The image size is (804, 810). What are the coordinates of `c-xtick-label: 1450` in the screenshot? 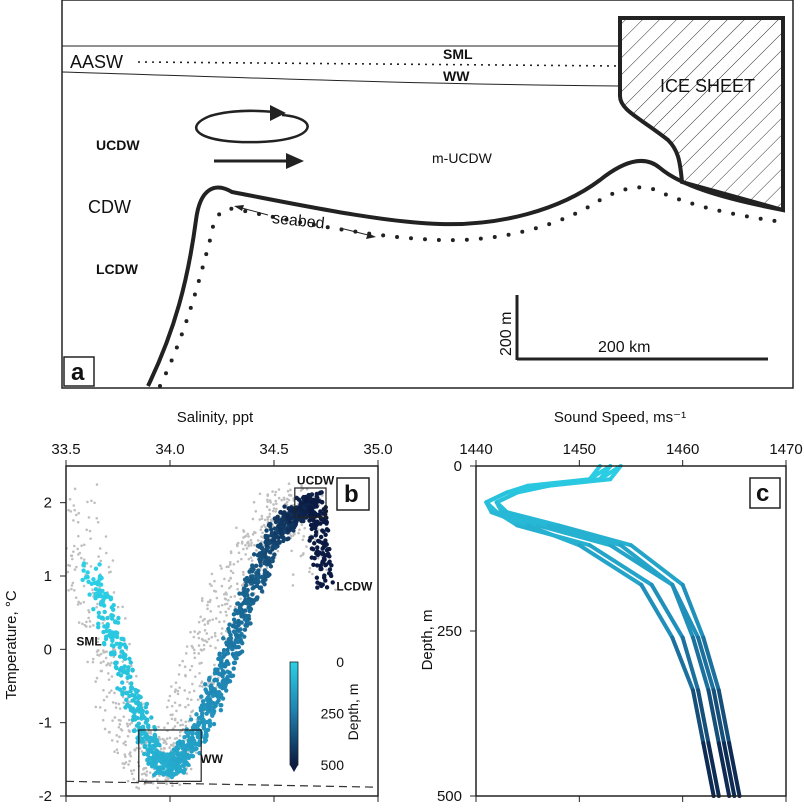 It's located at (579, 449).